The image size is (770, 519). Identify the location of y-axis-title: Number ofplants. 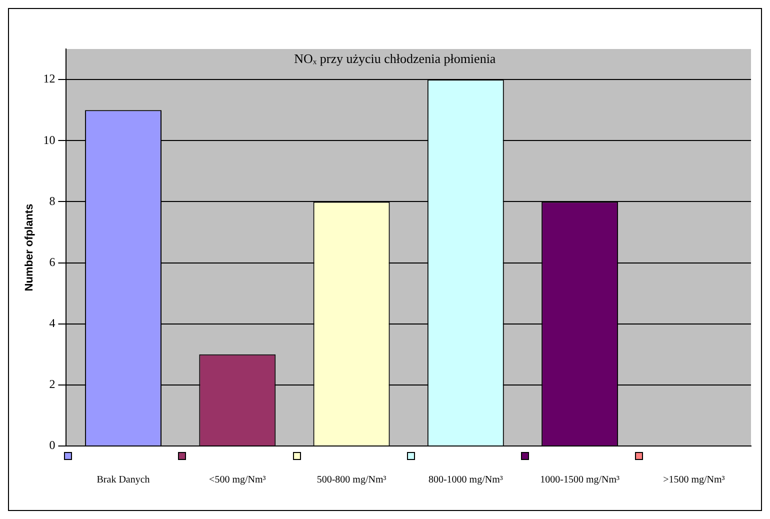
(30, 248).